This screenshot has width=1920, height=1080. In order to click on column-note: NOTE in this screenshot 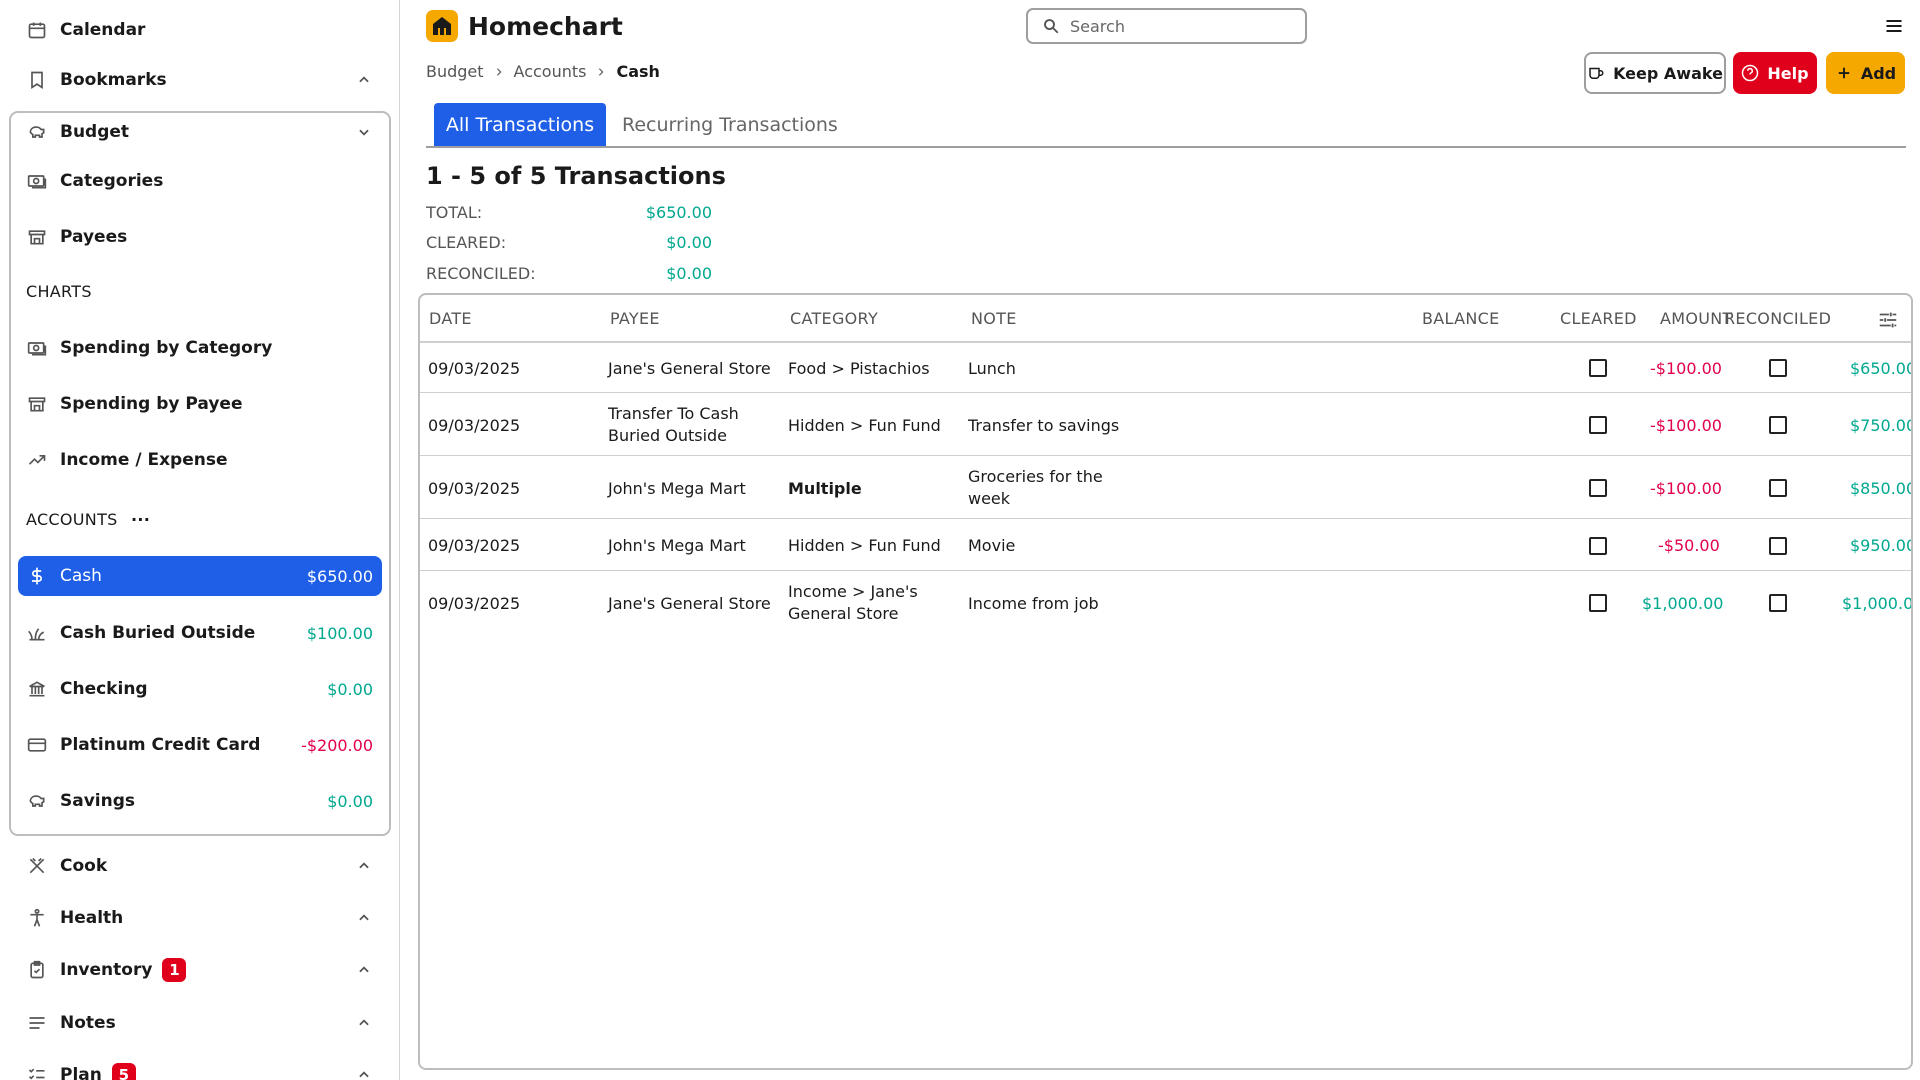, I will do `click(994, 318)`.